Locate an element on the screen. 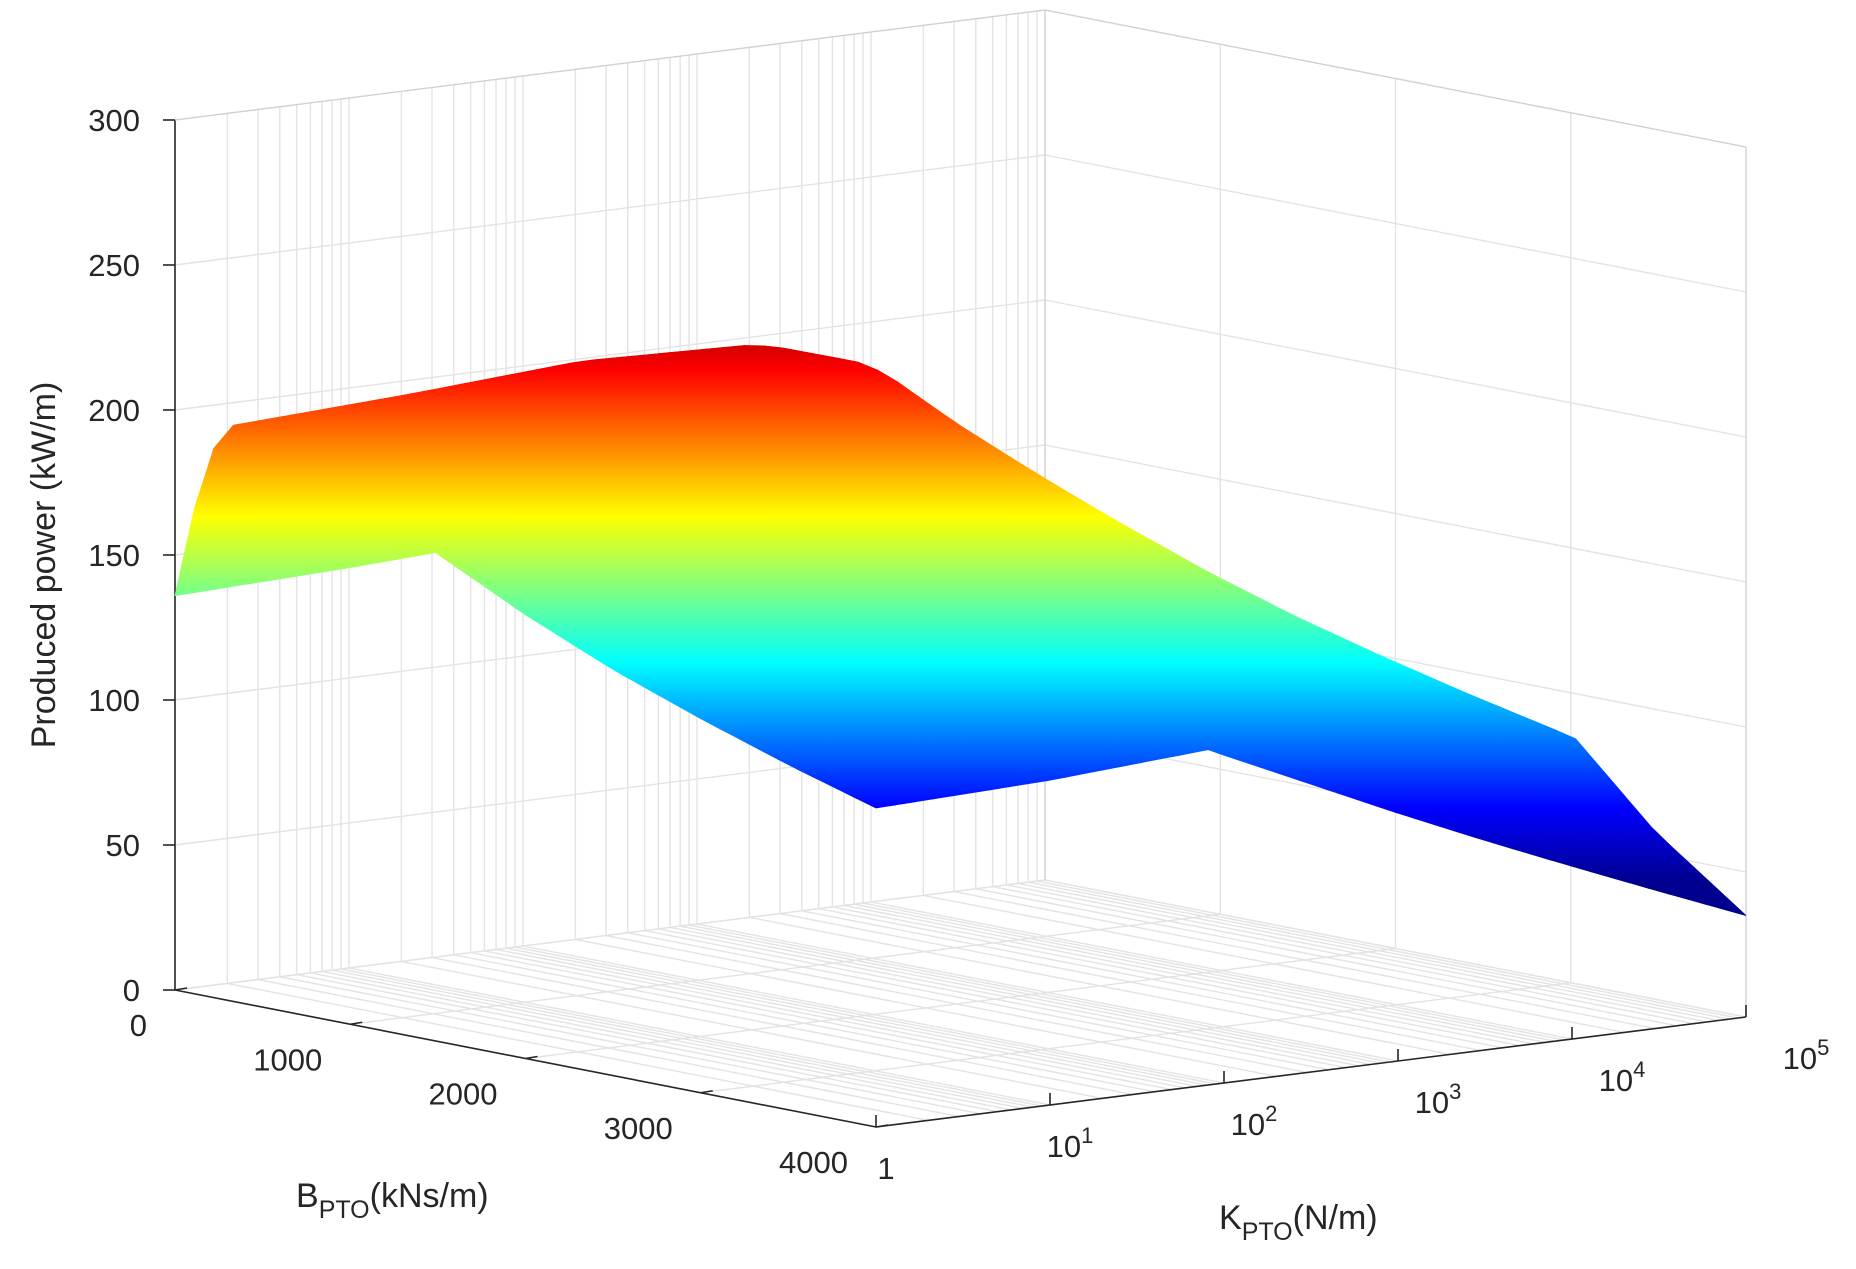 The image size is (1856, 1269). z-tick-label: 100 is located at coordinates (114, 700).